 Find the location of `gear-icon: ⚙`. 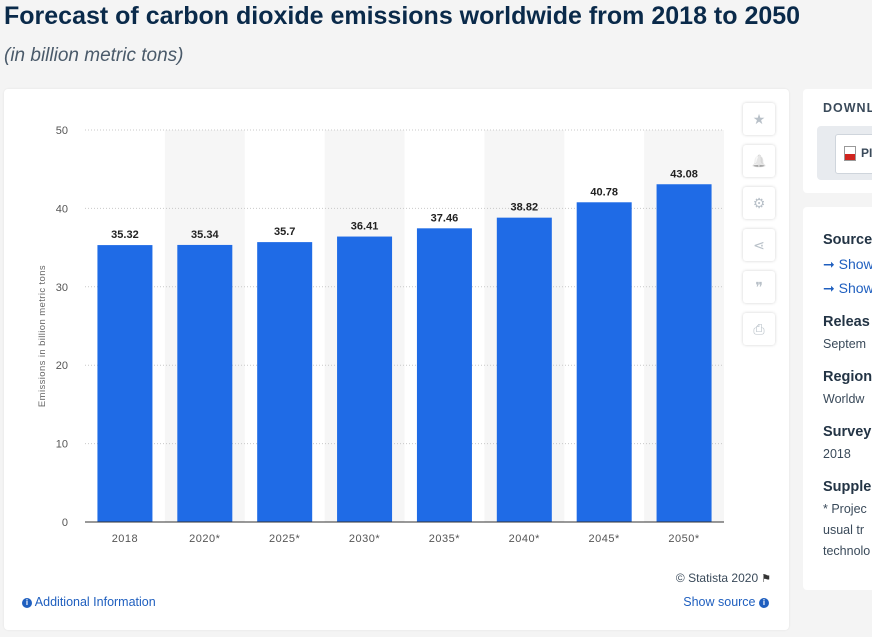

gear-icon: ⚙ is located at coordinates (759, 203).